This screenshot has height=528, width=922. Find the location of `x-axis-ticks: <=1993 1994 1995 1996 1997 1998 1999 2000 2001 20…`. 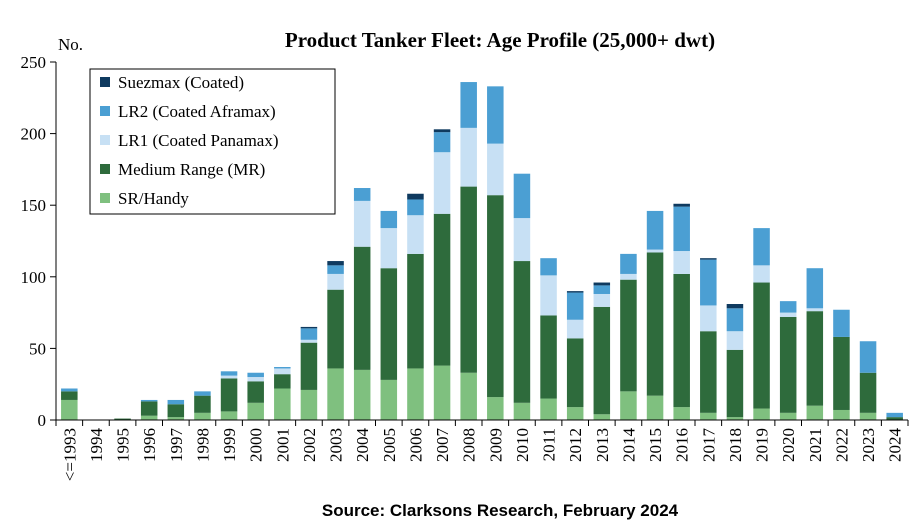

x-axis-ticks: <=1993 1994 1995 1996 1997 1998 1999 2000 2001 20… is located at coordinates (482, 450).